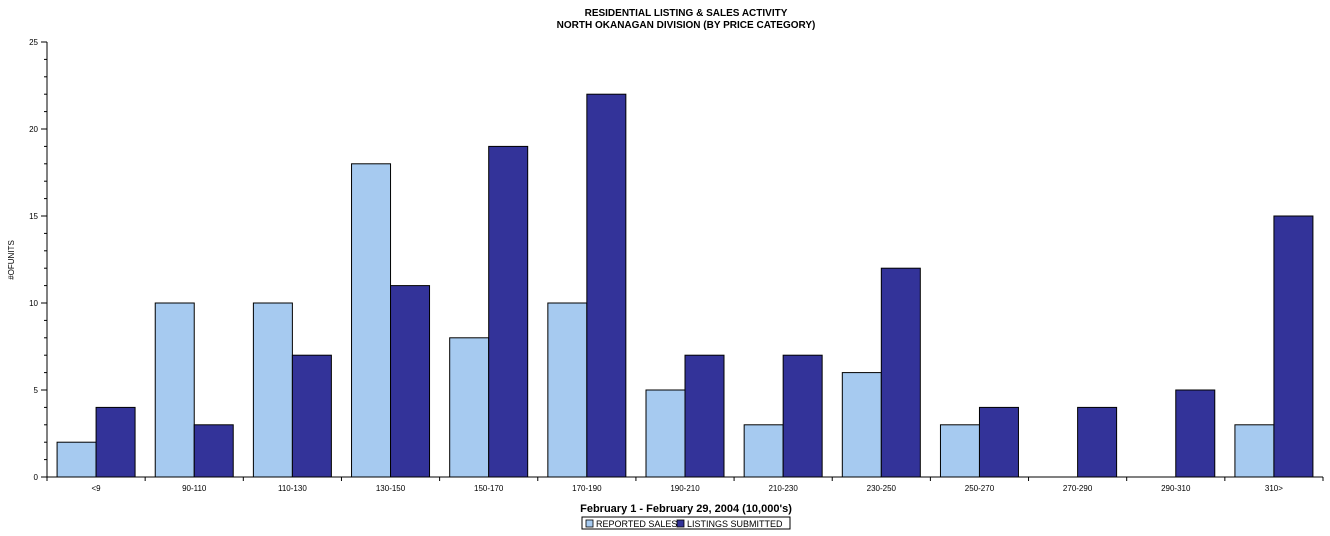 Image resolution: width=1330 pixels, height=536 pixels. What do you see at coordinates (391, 488) in the screenshot?
I see `x-tick-label: 130-150` at bounding box center [391, 488].